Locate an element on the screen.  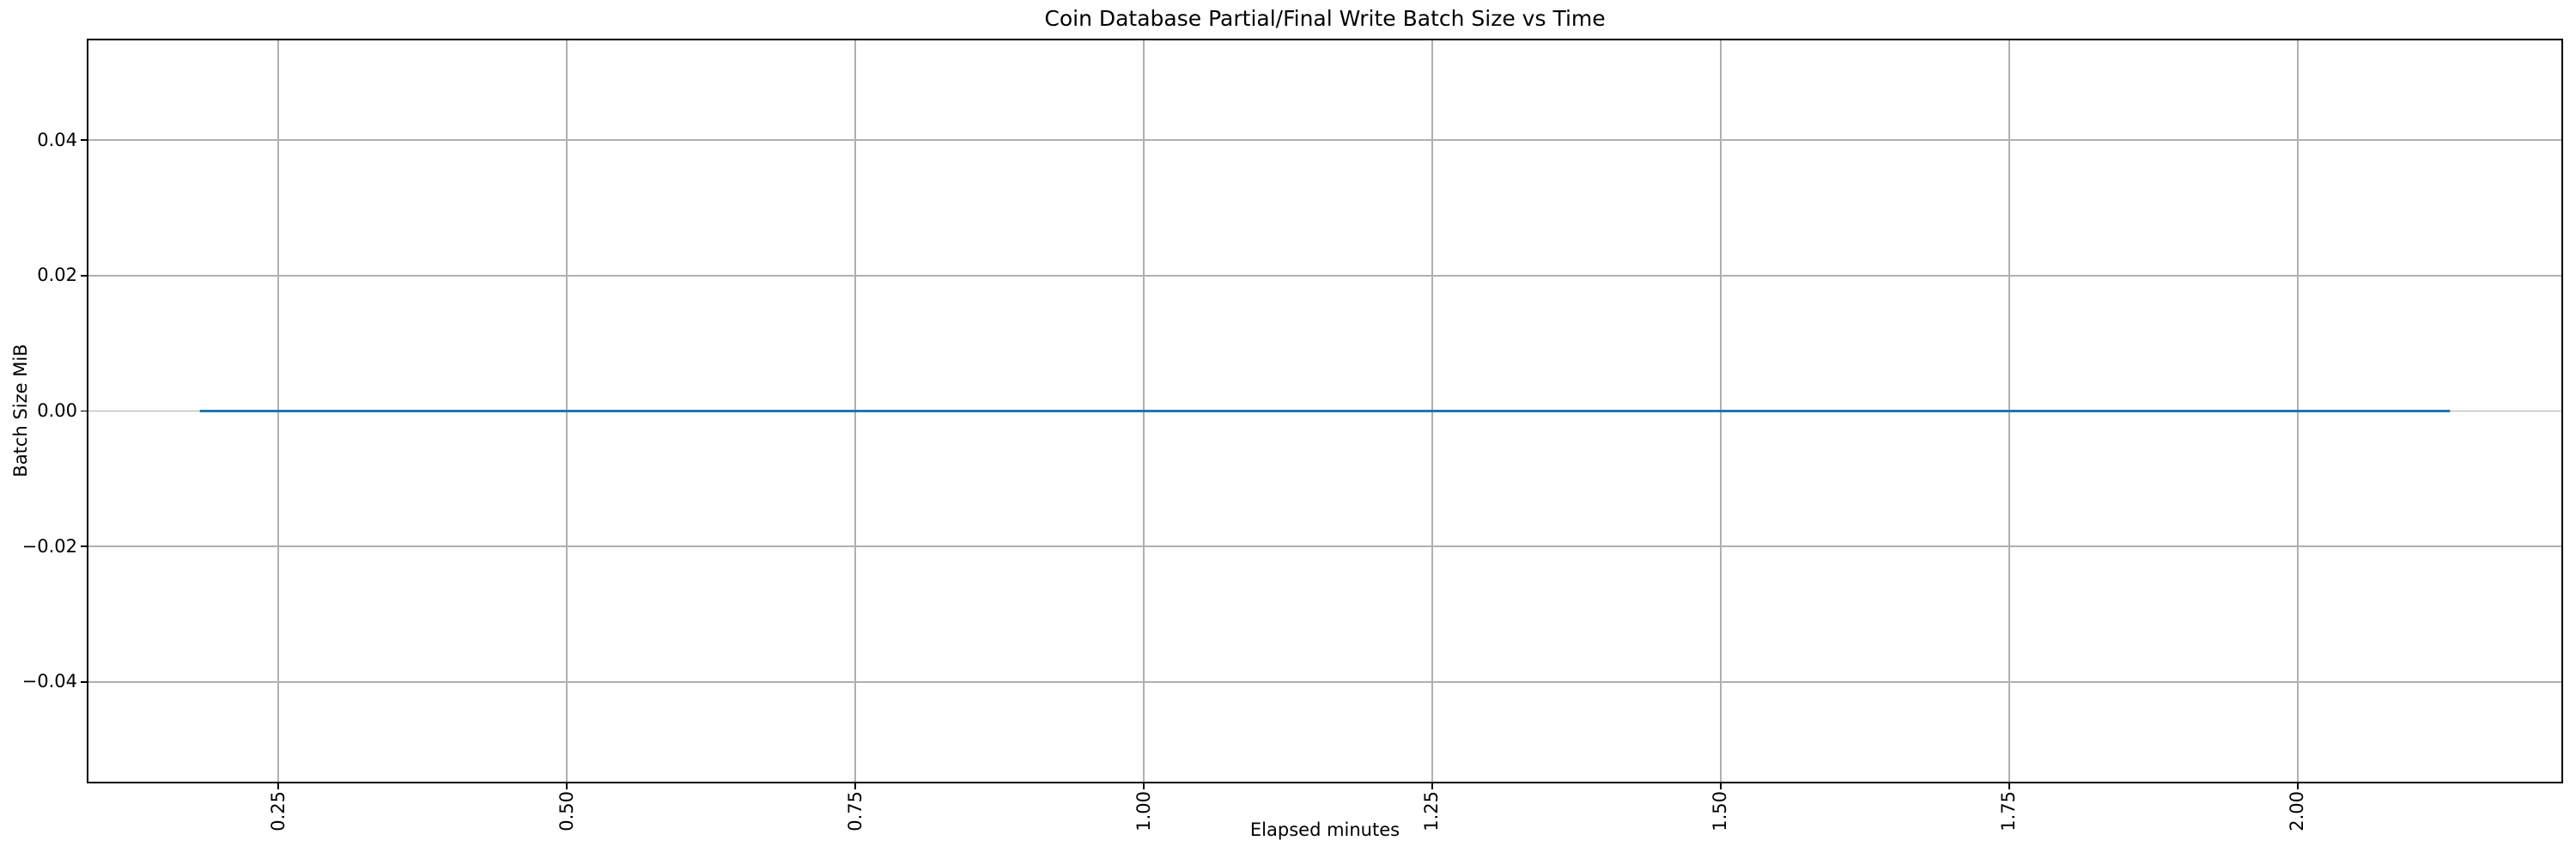
series-layer is located at coordinates (1325, 411).